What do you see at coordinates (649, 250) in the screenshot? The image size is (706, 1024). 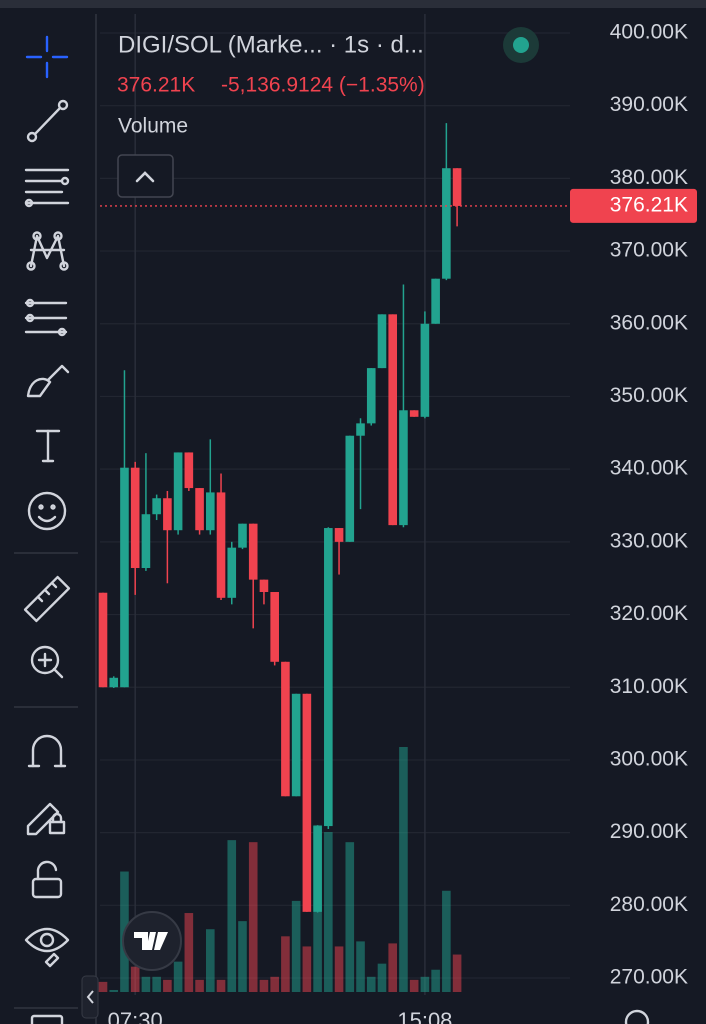 I see `y-tick-label: 370.00K` at bounding box center [649, 250].